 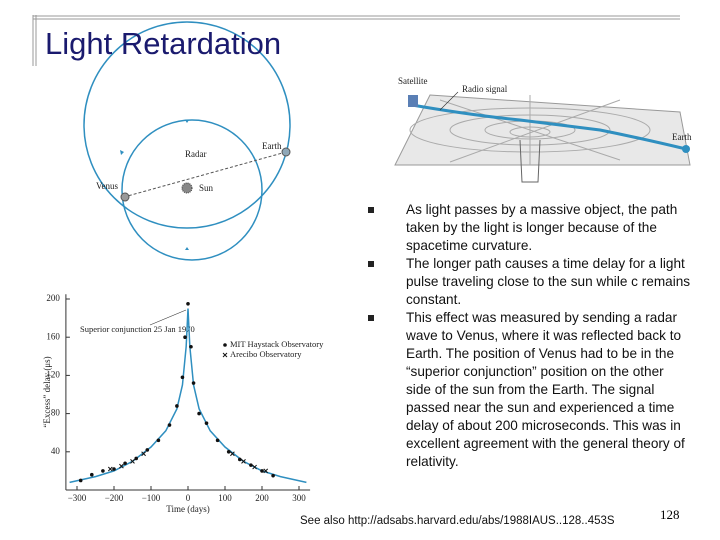 I want to click on fit-curve, so click(x=188, y=396).